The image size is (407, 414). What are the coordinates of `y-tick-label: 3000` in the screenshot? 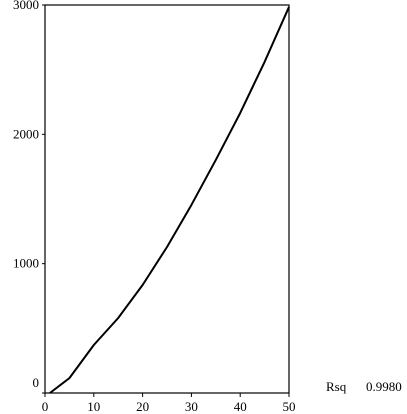 It's located at (26, 6).